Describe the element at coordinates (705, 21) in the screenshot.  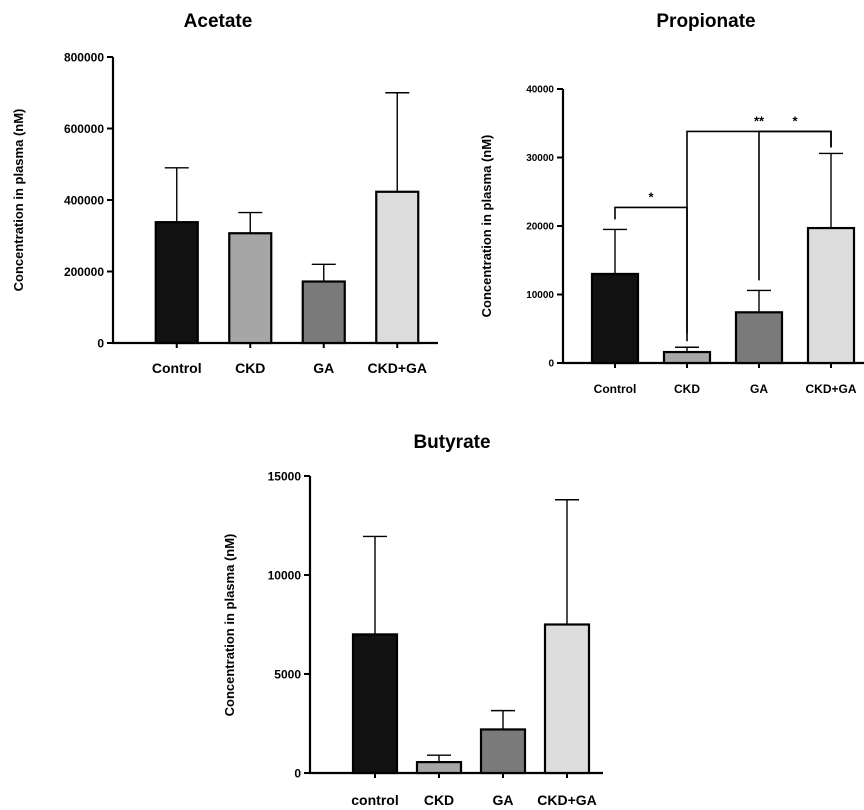
I see `chart-title: Propionate` at that location.